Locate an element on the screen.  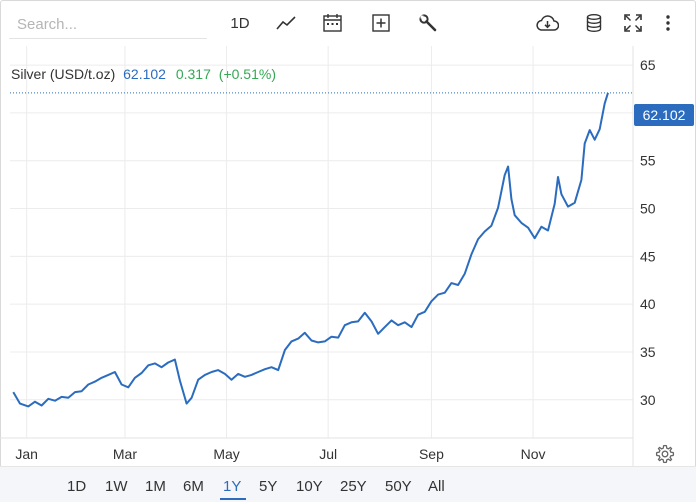
search-input is located at coordinates (108, 24).